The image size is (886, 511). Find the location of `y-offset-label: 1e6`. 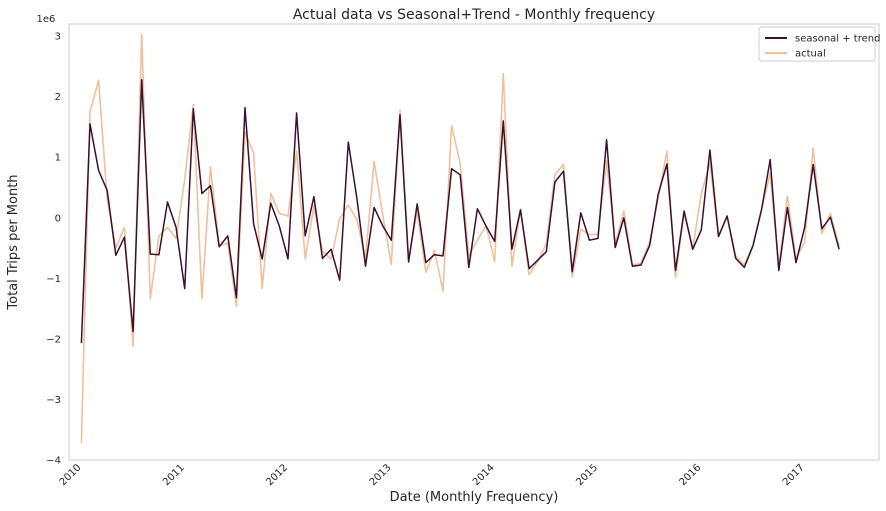

y-offset-label: 1e6 is located at coordinates (46, 19).